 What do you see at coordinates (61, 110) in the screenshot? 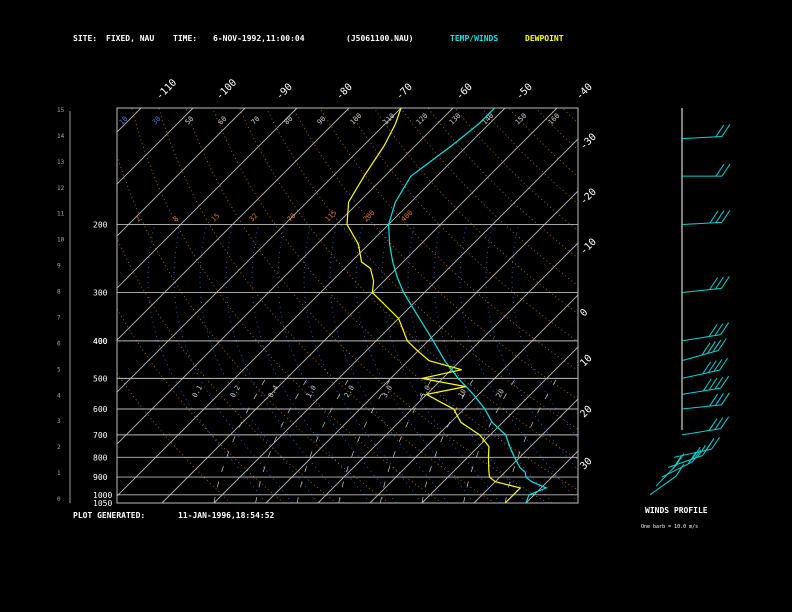
I see `height-tick-label: 15` at bounding box center [61, 110].